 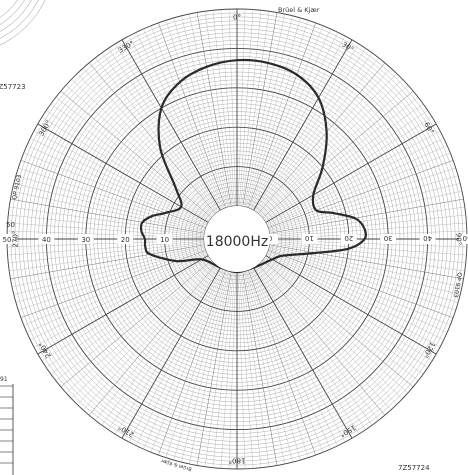 What do you see at coordinates (10, 225) in the screenshot?
I see `corner-upper-left-text: 50` at bounding box center [10, 225].